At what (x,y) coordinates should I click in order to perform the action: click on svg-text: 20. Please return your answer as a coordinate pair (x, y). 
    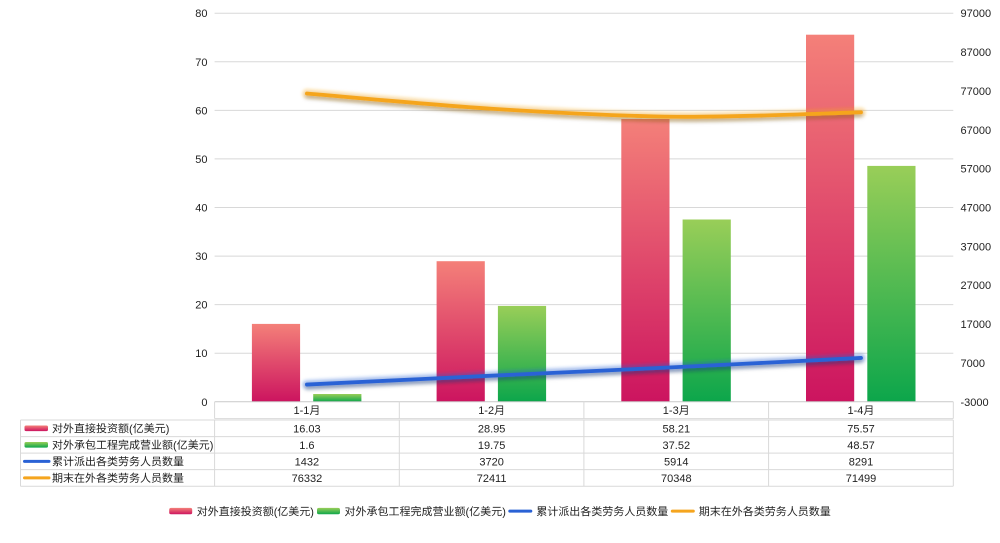
    Looking at the image, I should click on (201, 306).